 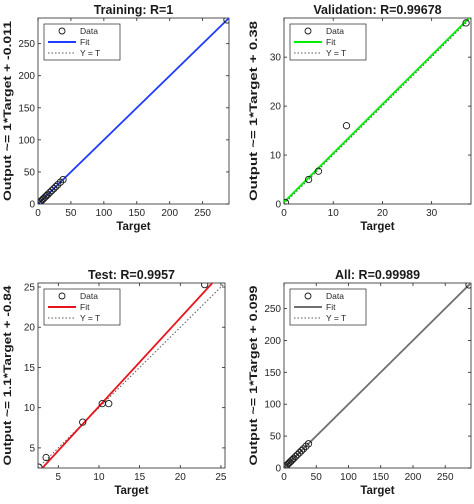 I want to click on y-tick-label: 100, so click(x=26, y=140).